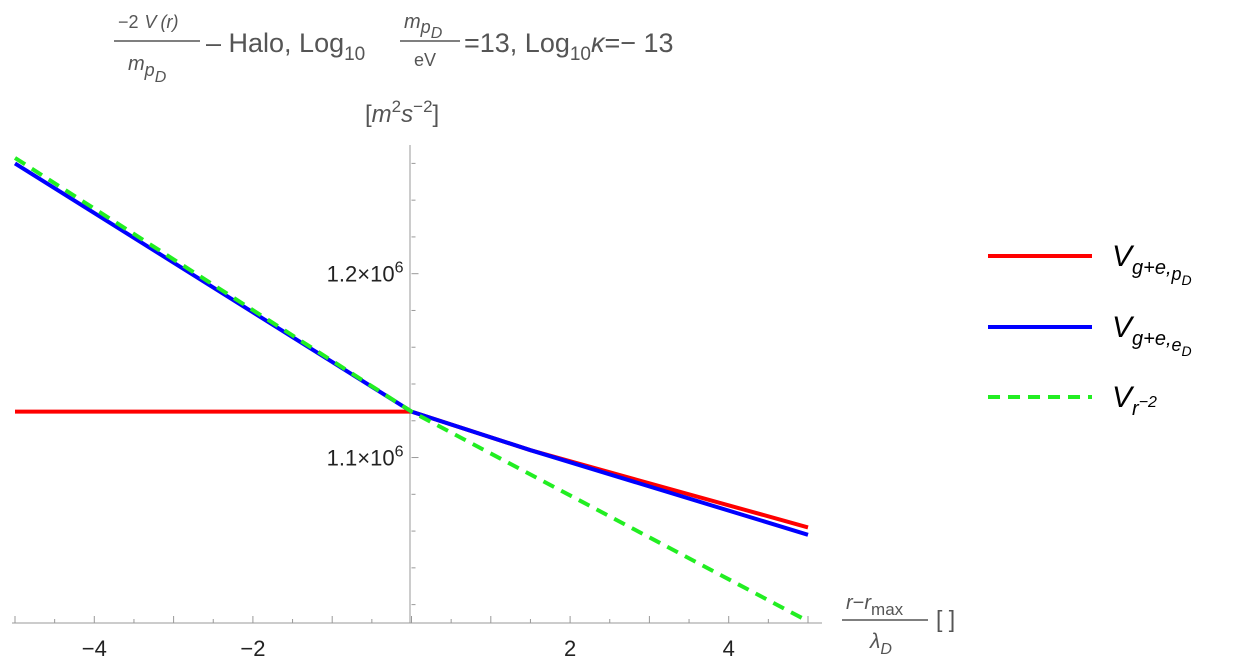 This screenshot has width=1235, height=664. I want to click on legend-label-green: Vr−2, so click(1134, 400).